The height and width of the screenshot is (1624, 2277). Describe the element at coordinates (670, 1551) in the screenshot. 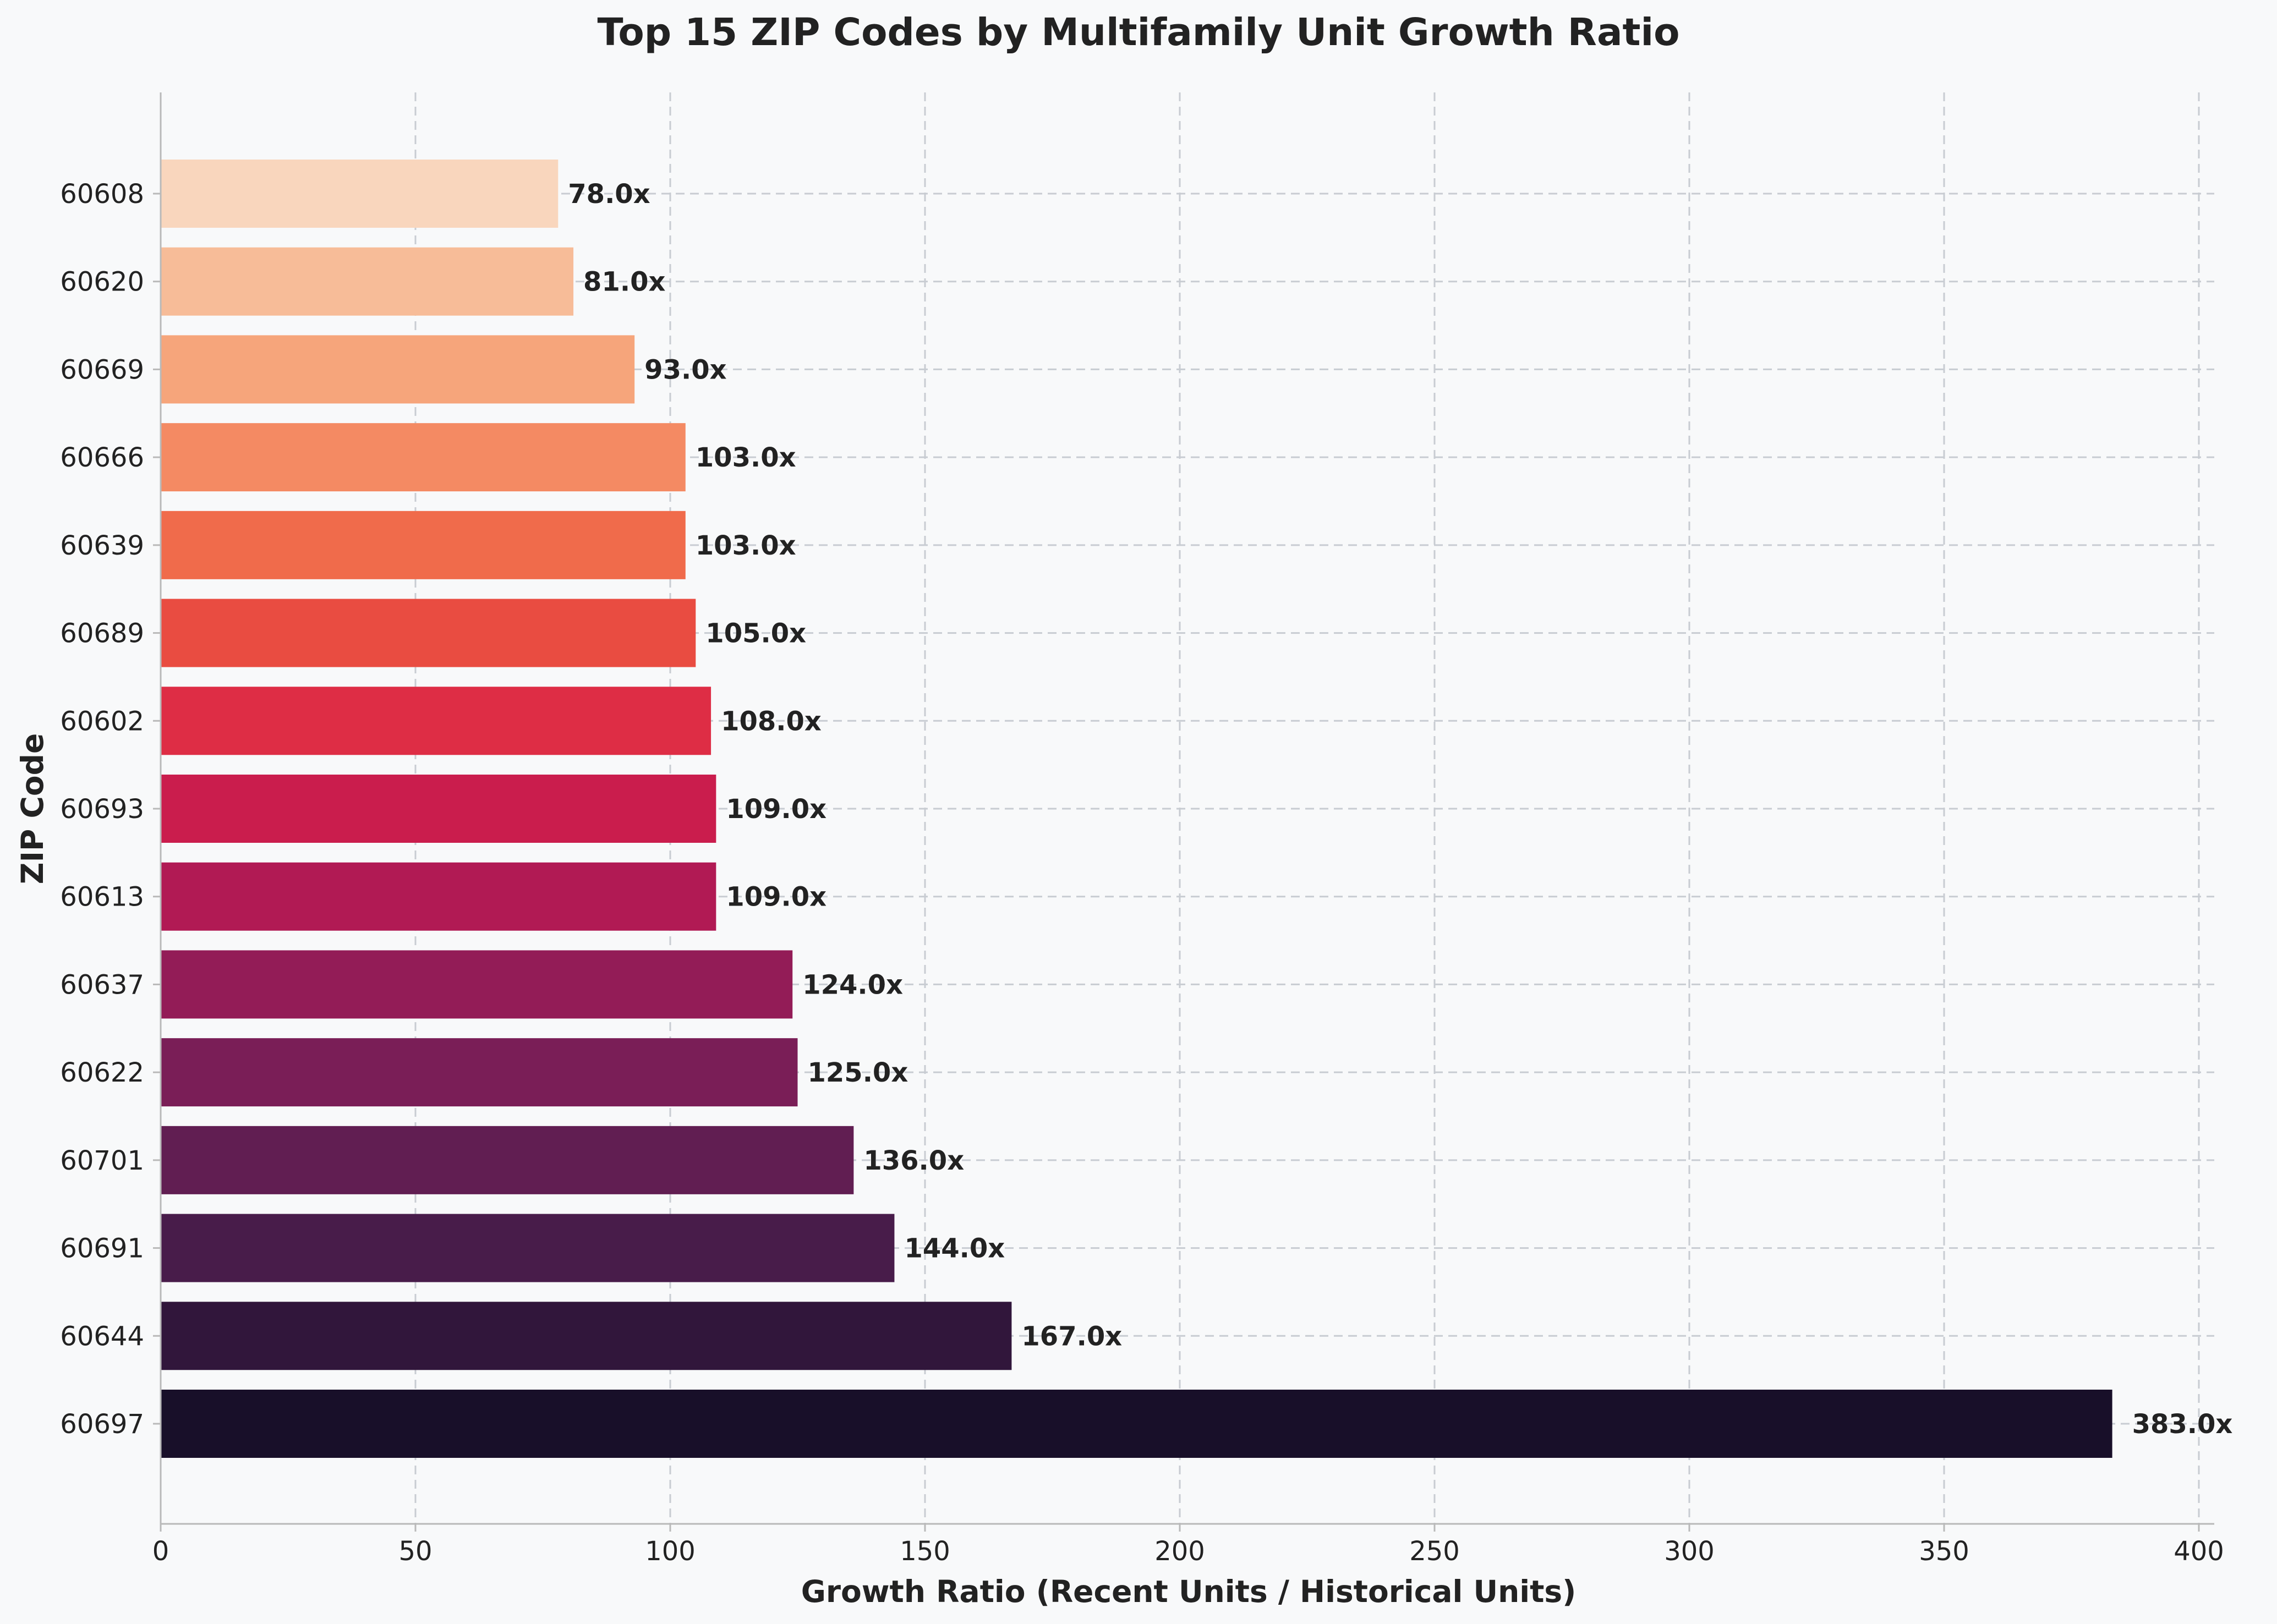

I see `x-tick-label: 100` at that location.